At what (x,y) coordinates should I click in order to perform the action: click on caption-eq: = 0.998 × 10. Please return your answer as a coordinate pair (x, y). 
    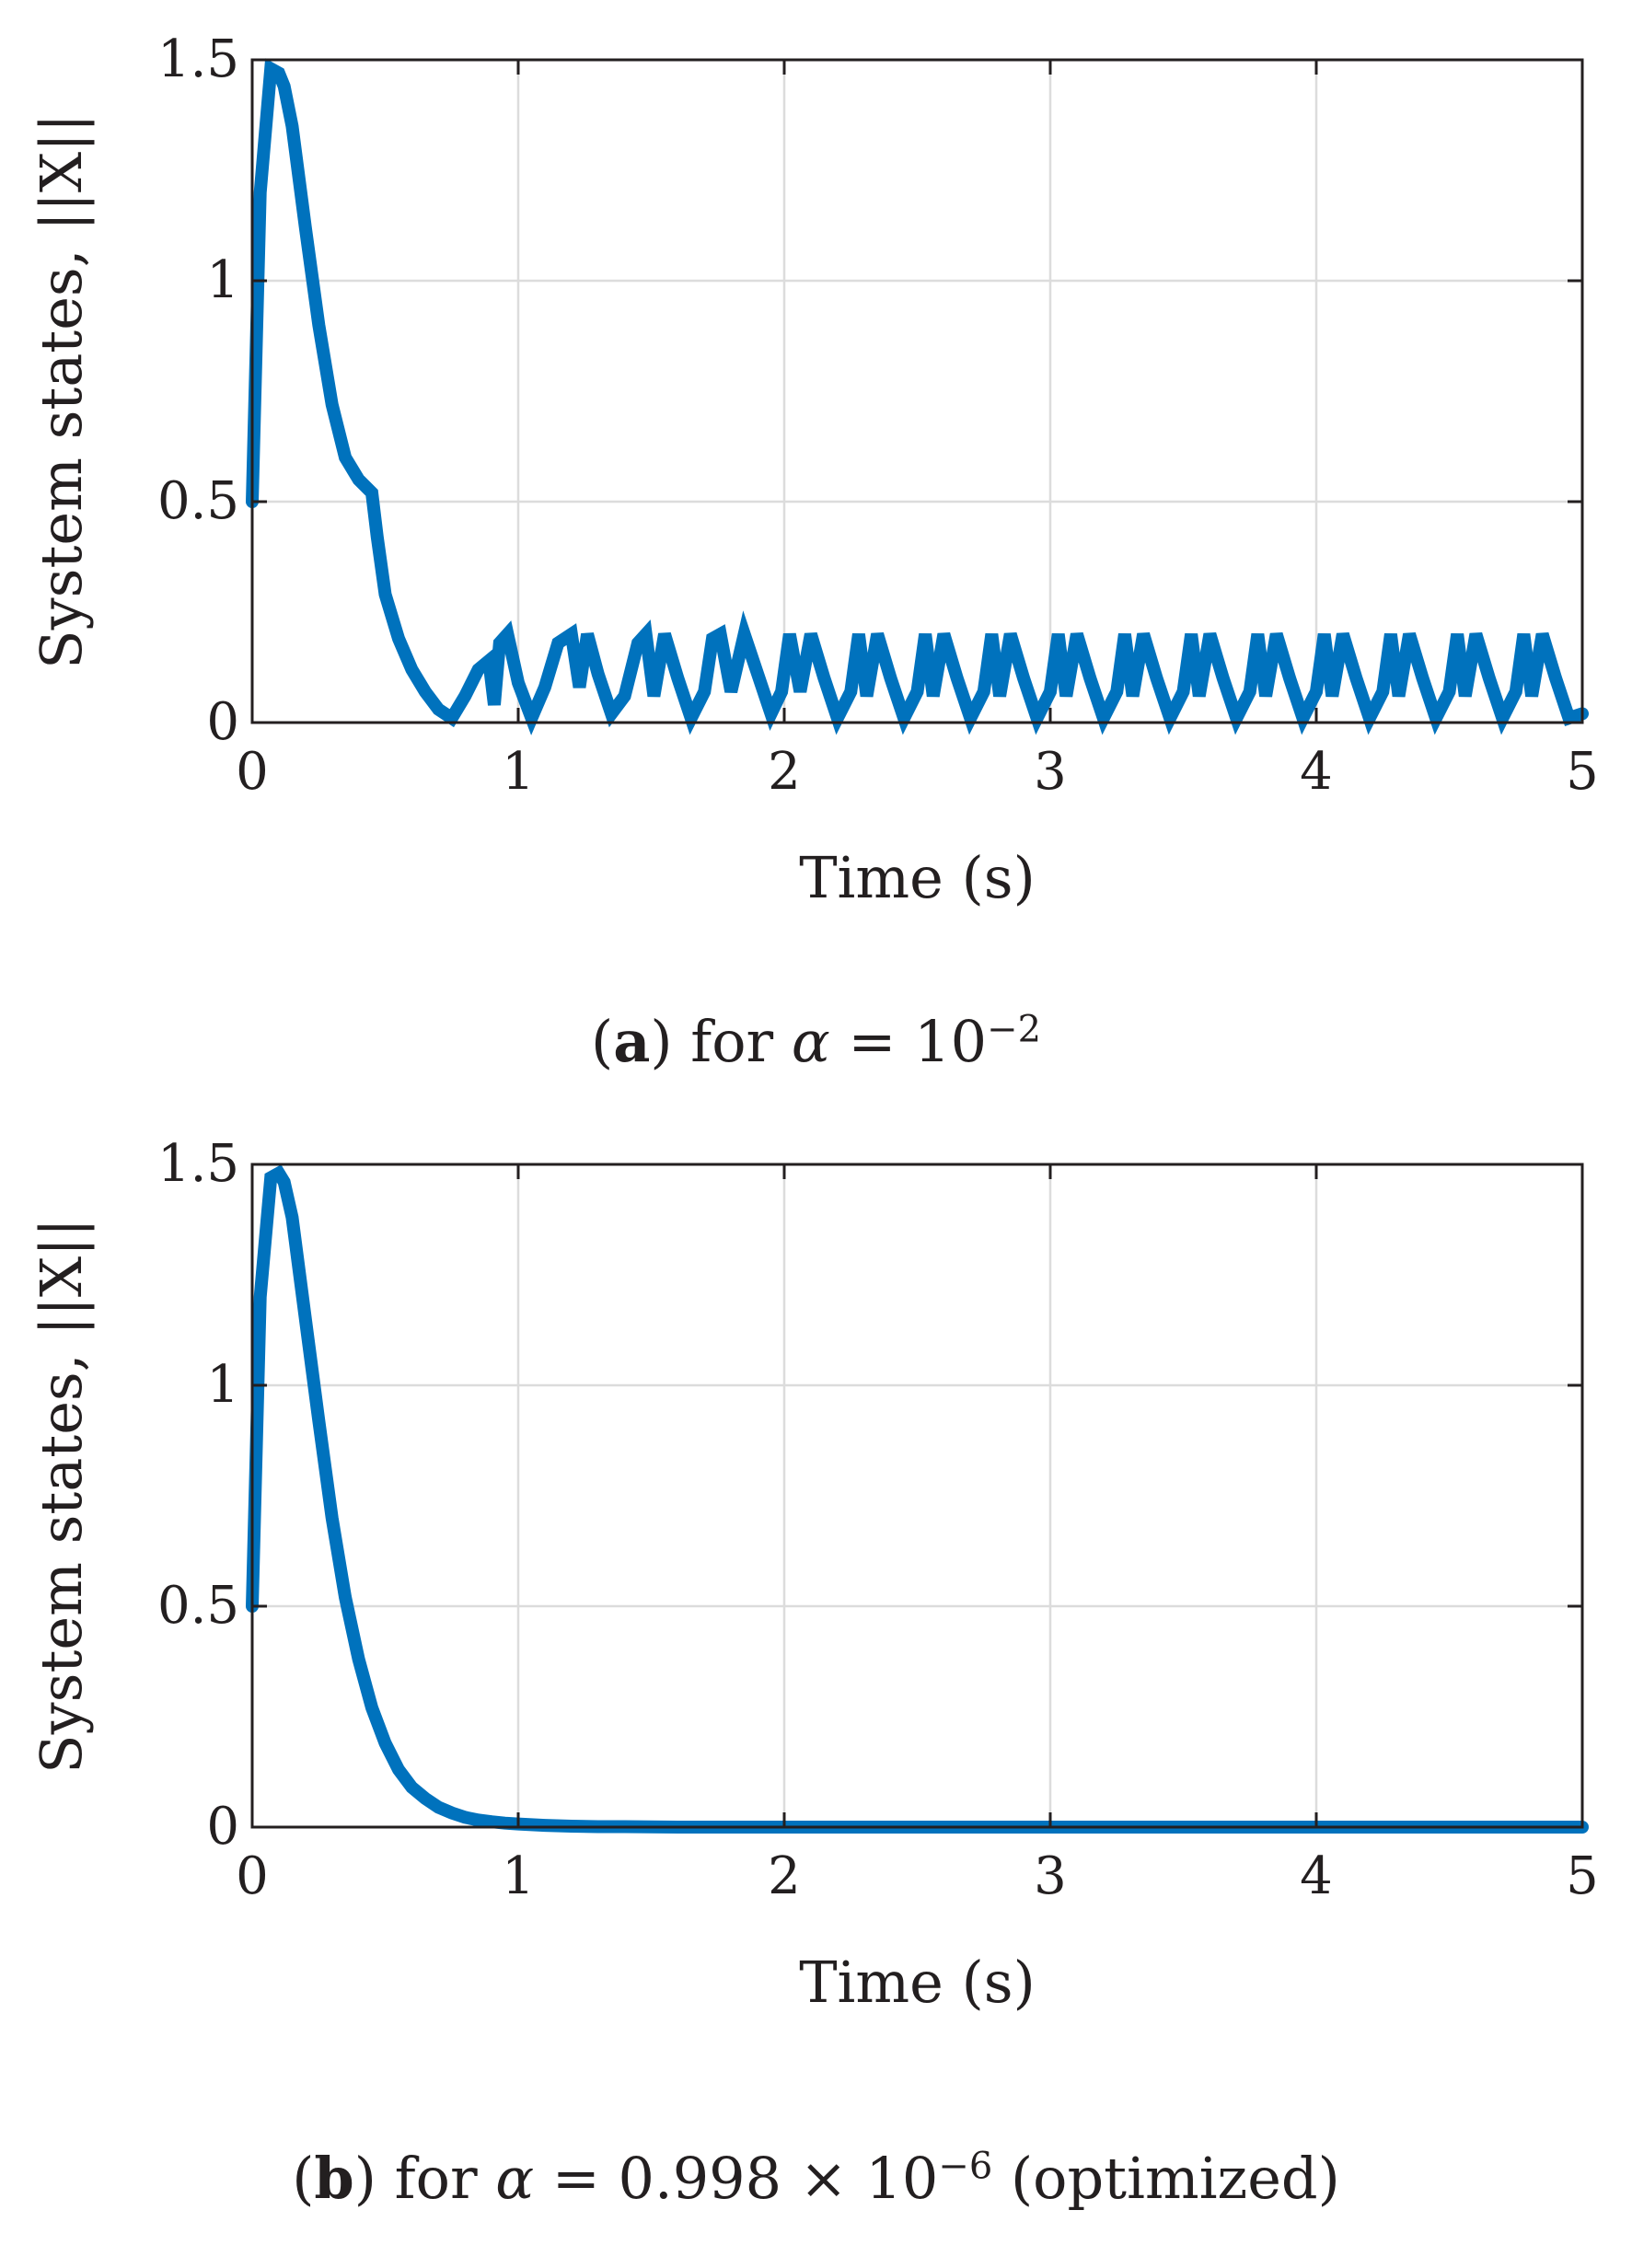
    Looking at the image, I should click on (736, 2178).